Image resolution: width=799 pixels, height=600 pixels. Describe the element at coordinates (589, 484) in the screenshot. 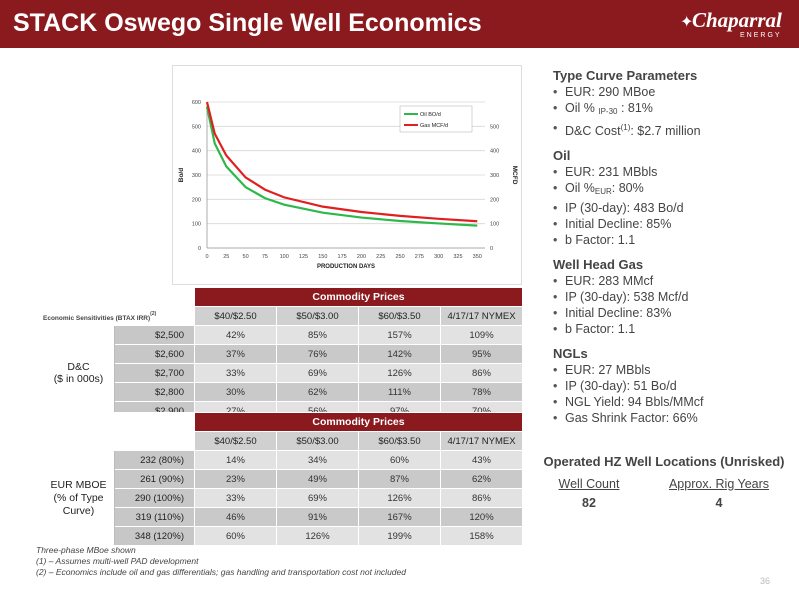

I see `well-count-header: Well Count` at that location.